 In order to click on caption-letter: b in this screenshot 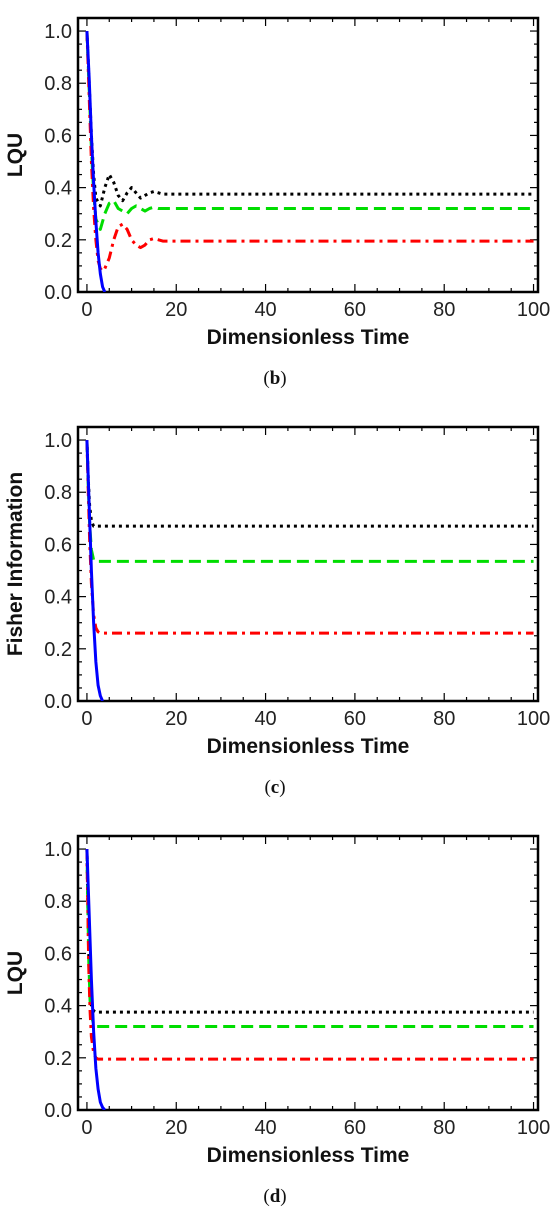, I will do `click(275, 378)`.